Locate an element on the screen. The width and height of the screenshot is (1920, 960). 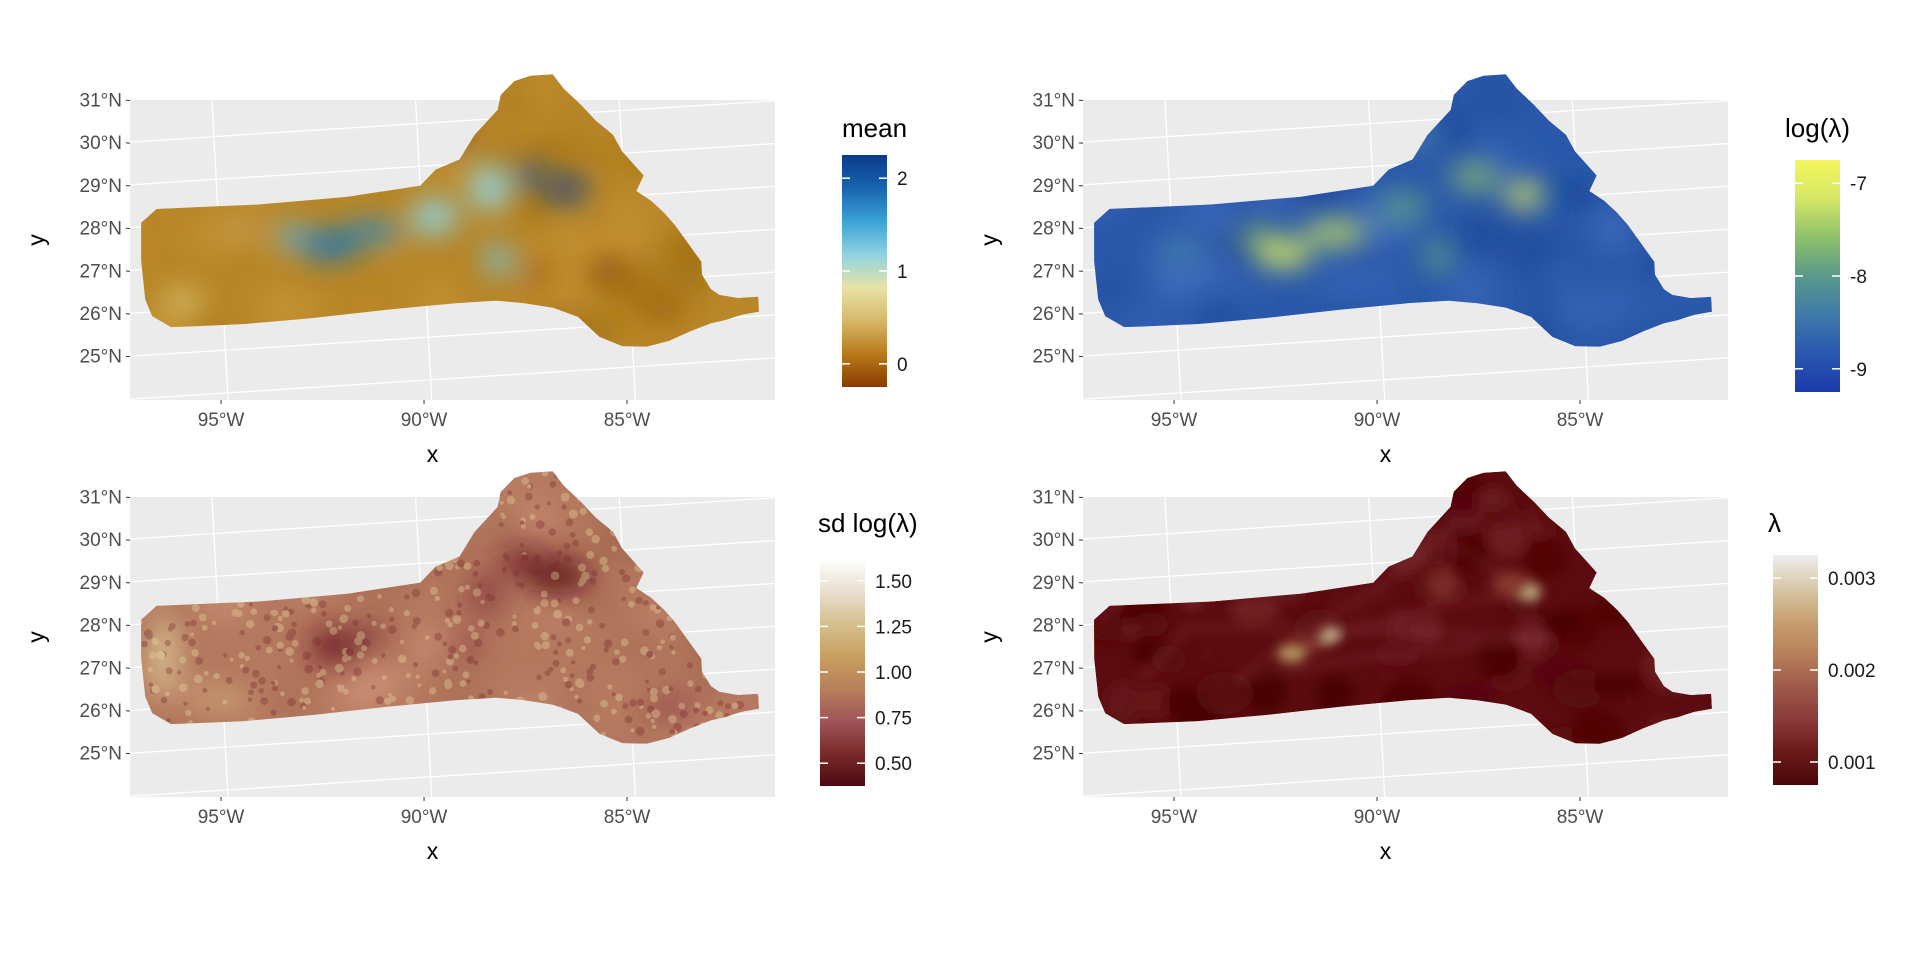
legend-tick-label: -8 is located at coordinates (1858, 277).